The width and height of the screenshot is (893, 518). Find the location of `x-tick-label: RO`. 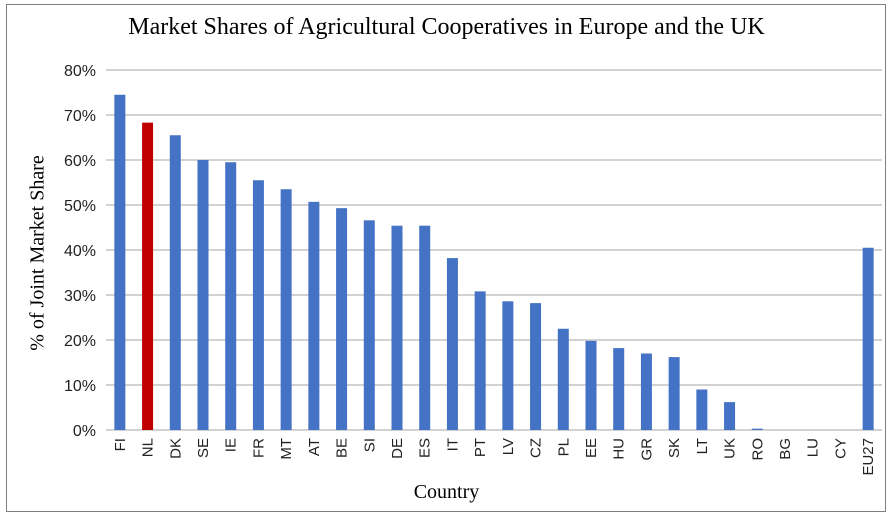

x-tick-label: RO is located at coordinates (757, 449).